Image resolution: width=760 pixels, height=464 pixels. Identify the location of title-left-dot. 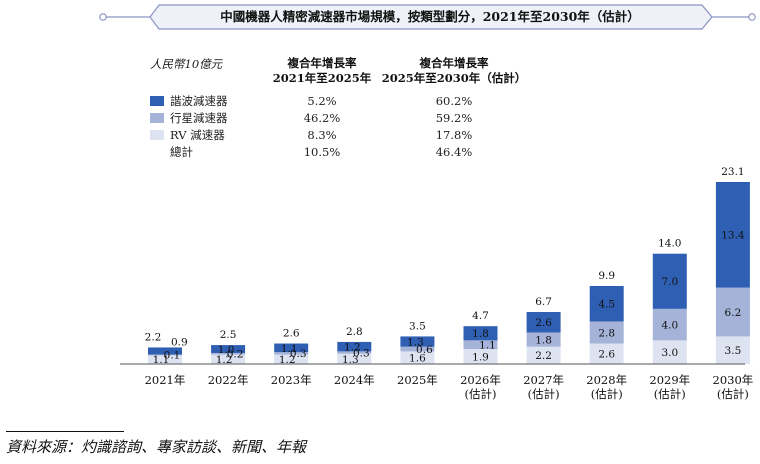
(103, 17).